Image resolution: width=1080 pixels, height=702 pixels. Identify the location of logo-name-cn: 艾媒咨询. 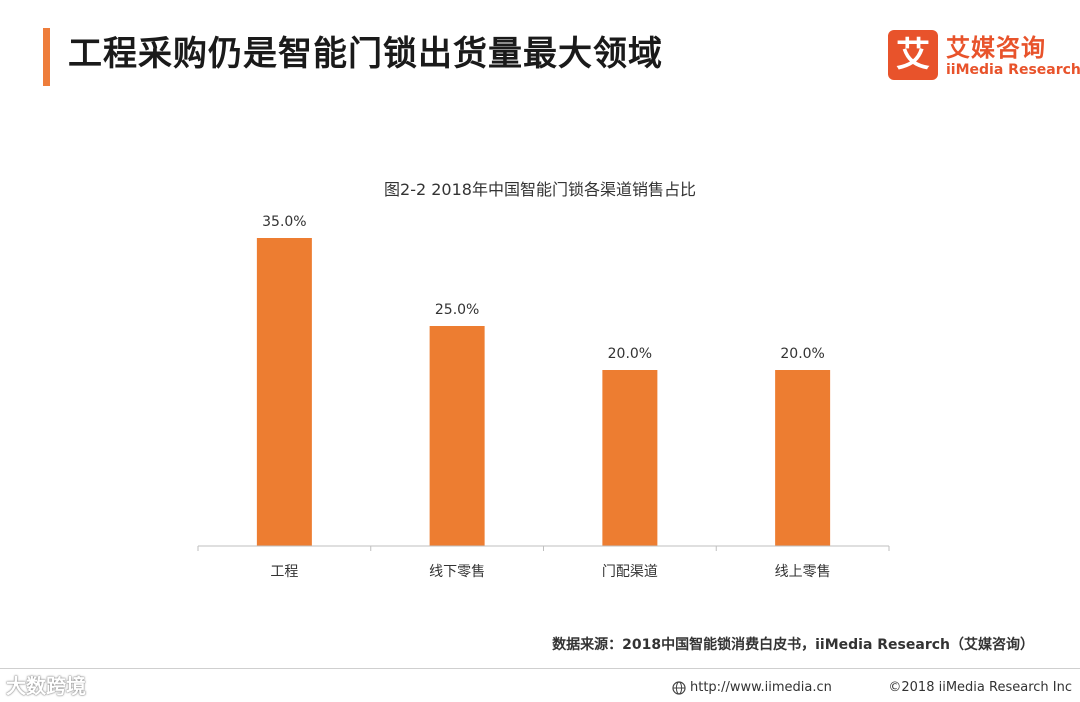
(996, 48).